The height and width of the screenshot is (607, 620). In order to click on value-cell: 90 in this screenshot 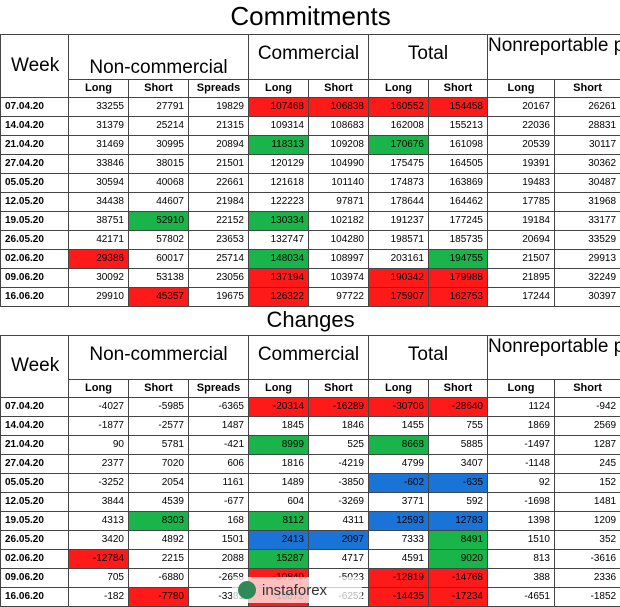, I will do `click(99, 444)`.